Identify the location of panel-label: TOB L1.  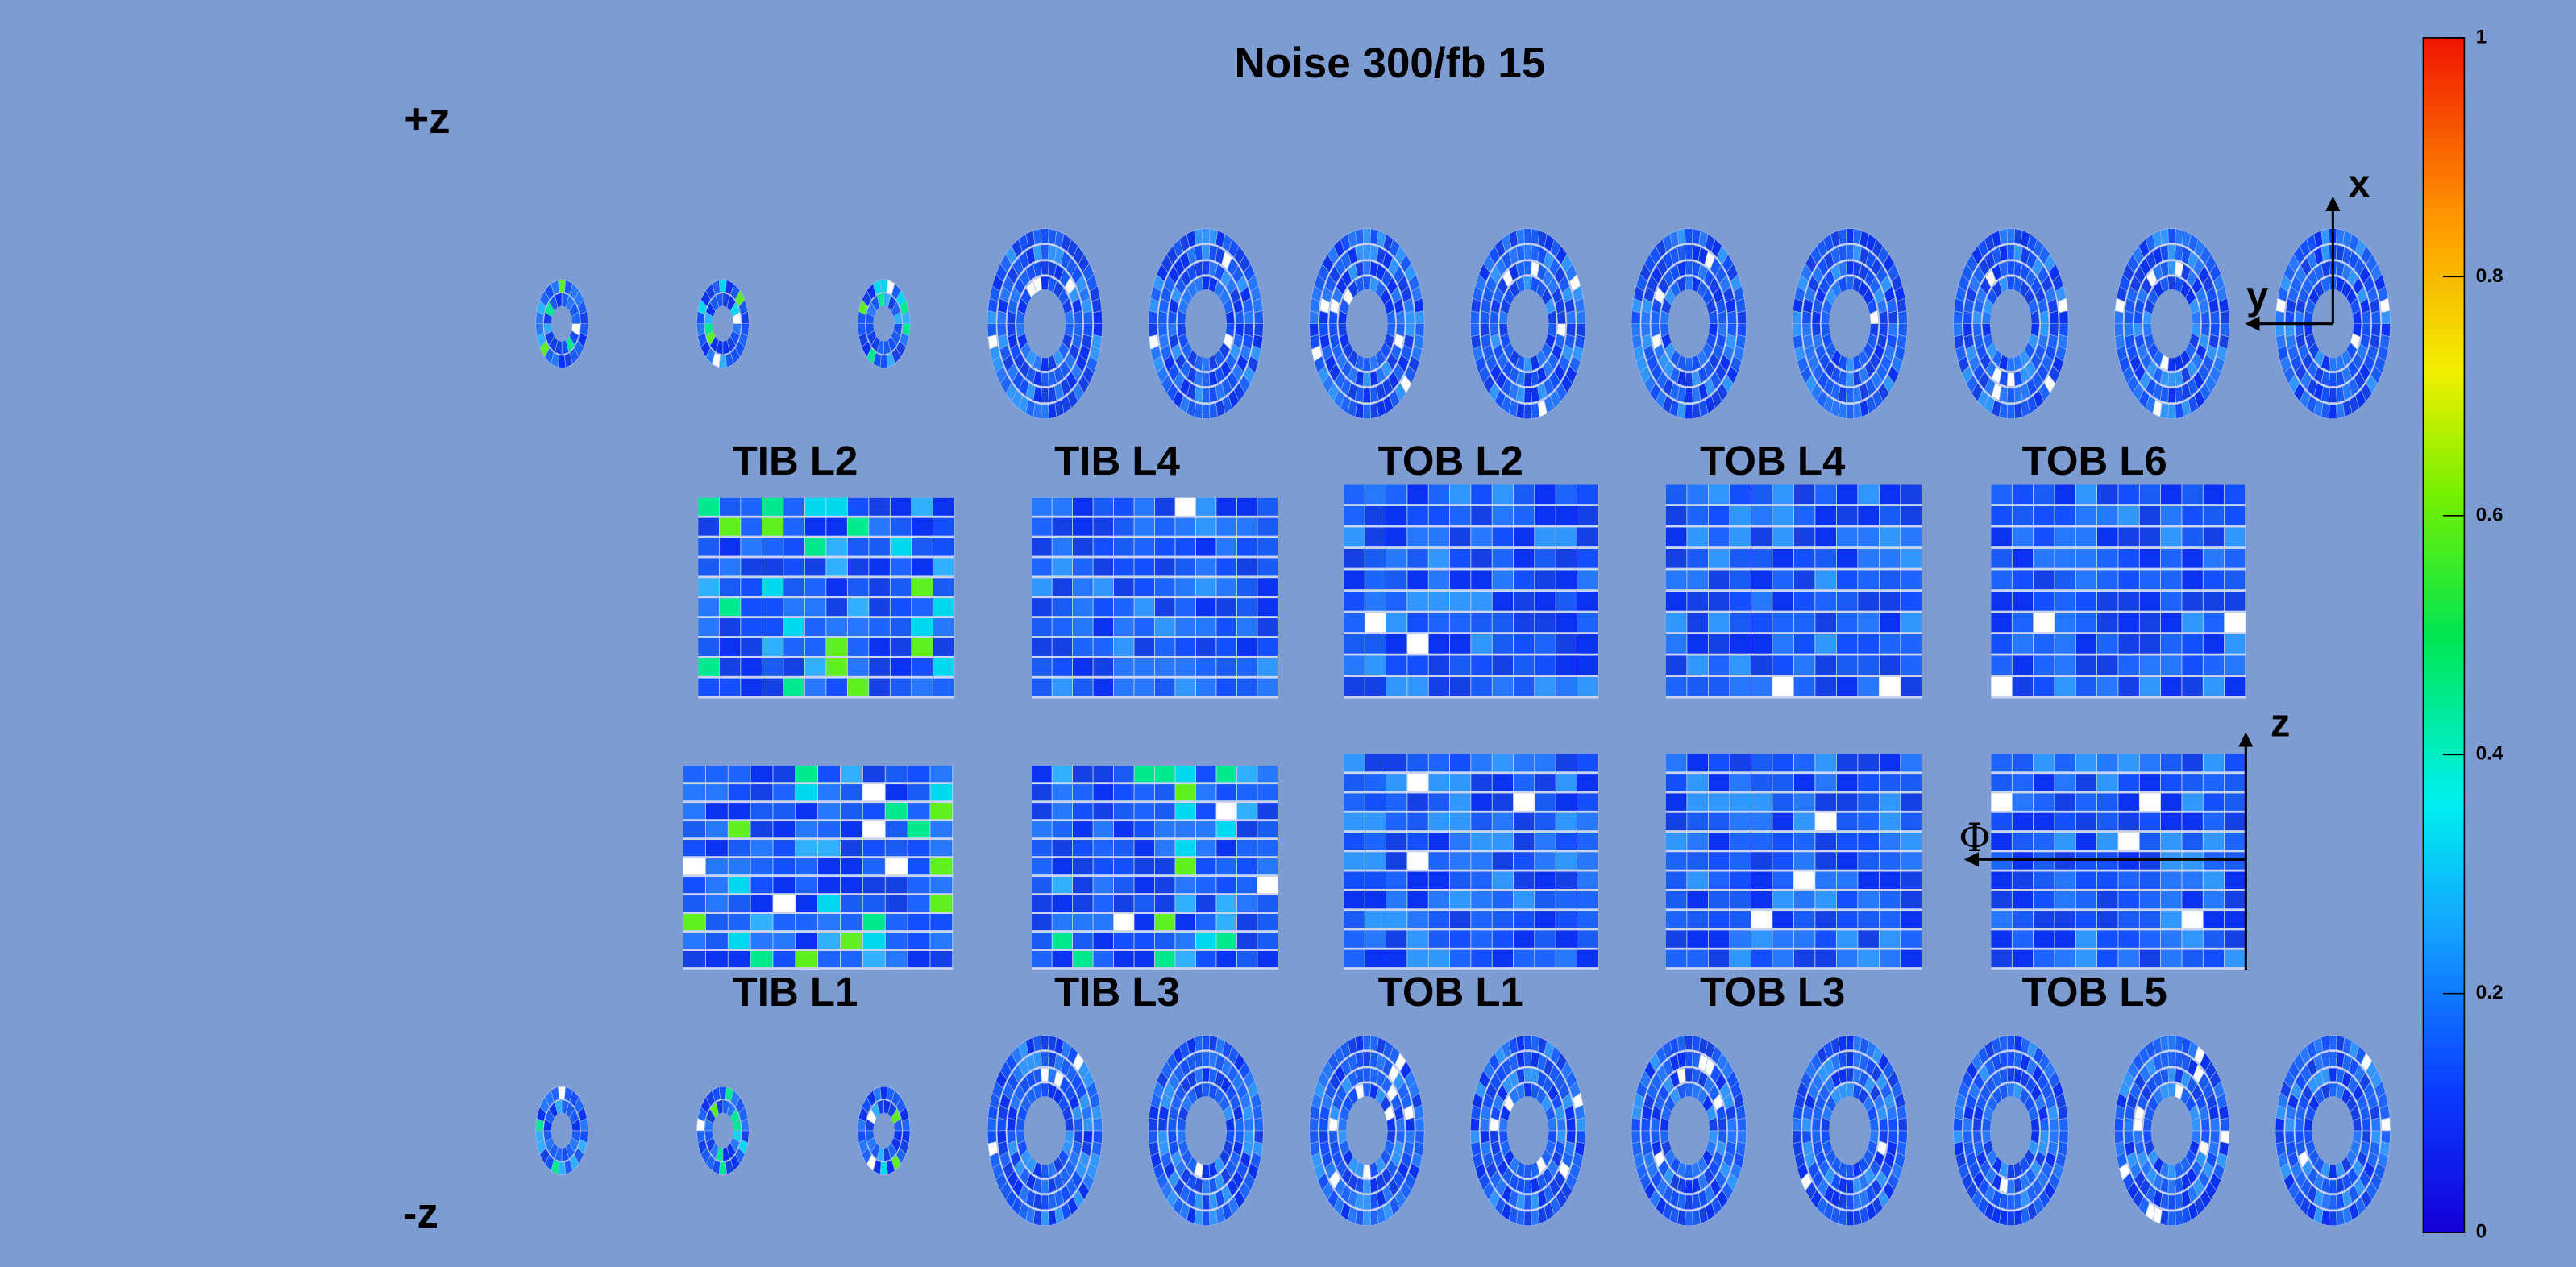
(1450, 992).